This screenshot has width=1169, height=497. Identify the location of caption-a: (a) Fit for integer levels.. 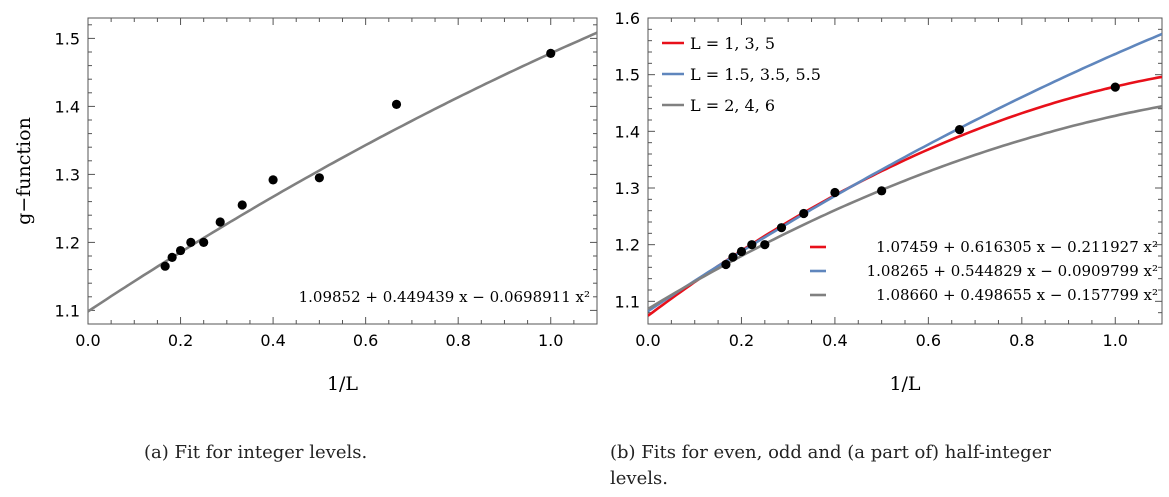
(256, 452).